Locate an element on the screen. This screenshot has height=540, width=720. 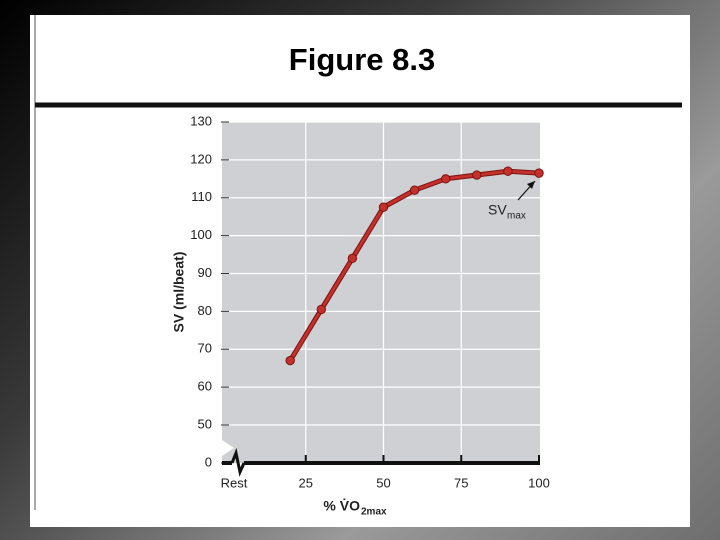
y-tick-label: 80 is located at coordinates (205, 310).